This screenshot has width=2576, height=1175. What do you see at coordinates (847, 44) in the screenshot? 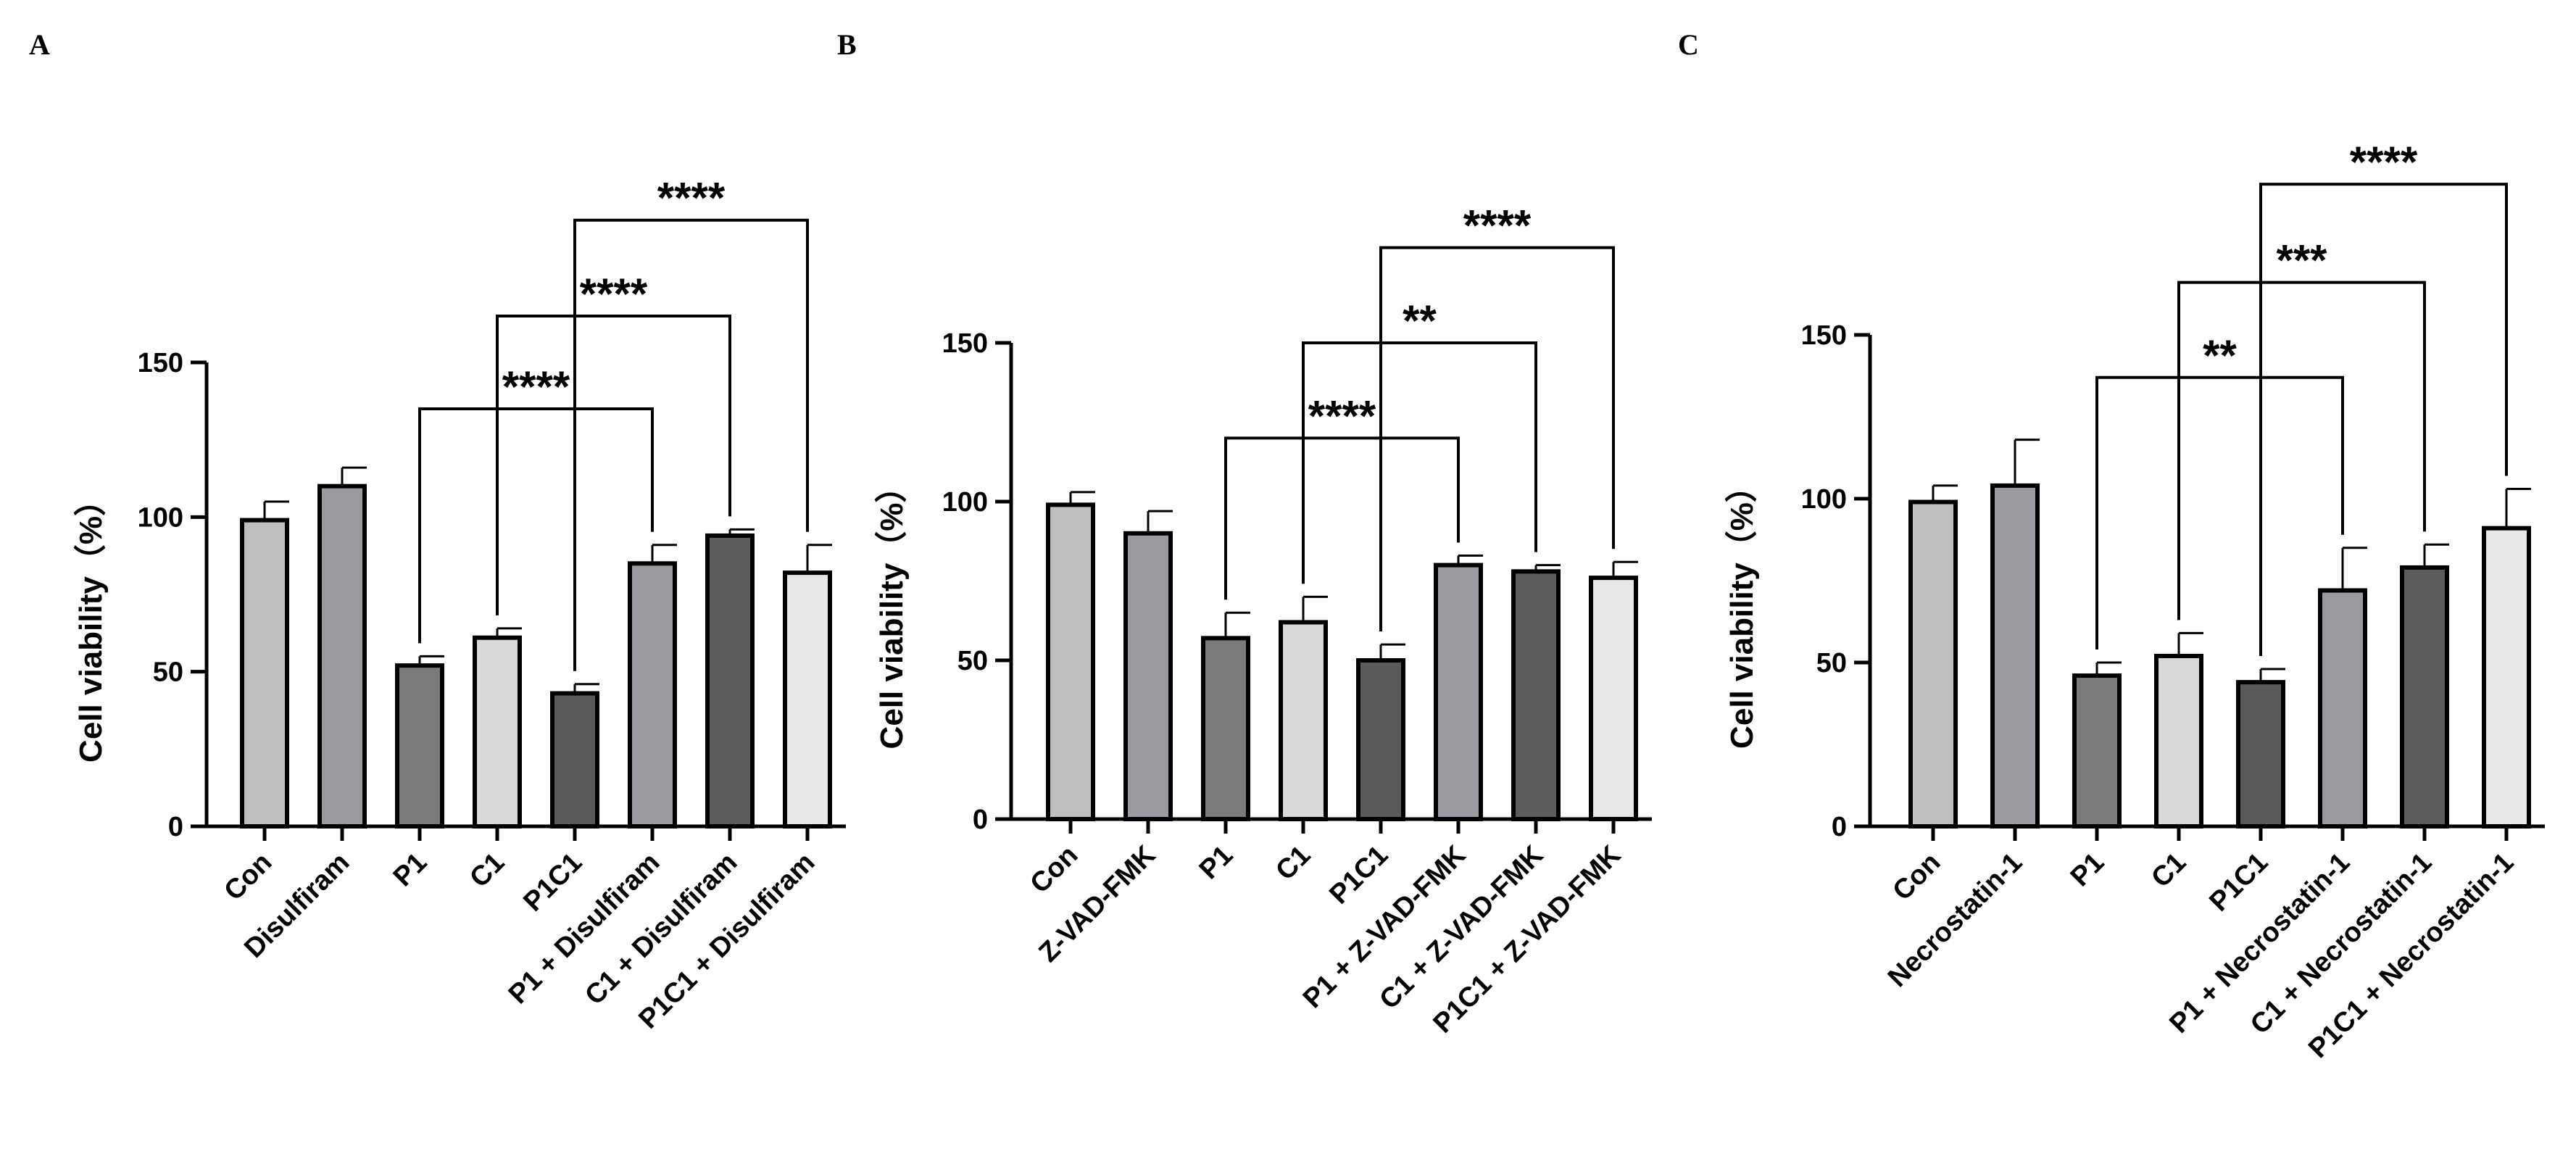
I see `panel-letter: B` at bounding box center [847, 44].